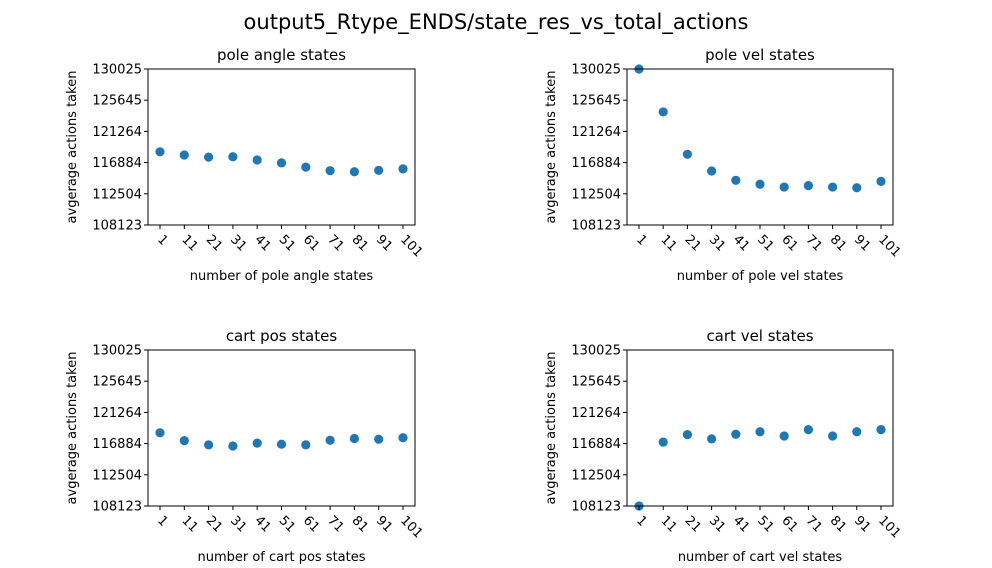 This screenshot has width=992, height=568. I want to click on x-axis-label: number of cart vel states, so click(760, 557).